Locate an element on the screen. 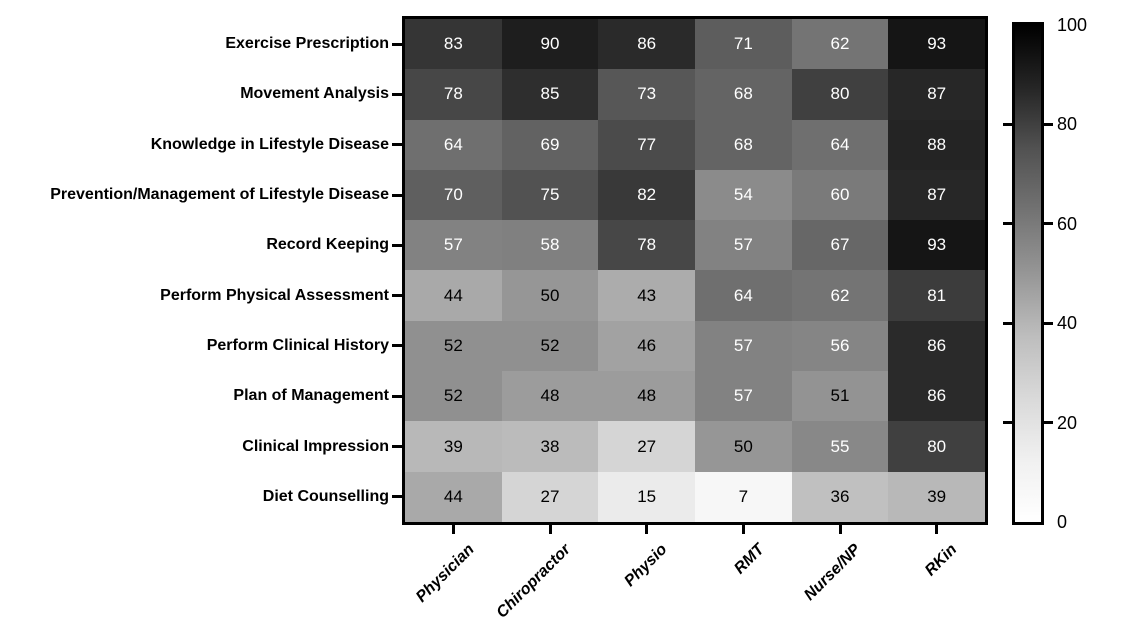  heatmap-cell: 43 is located at coordinates (646, 295).